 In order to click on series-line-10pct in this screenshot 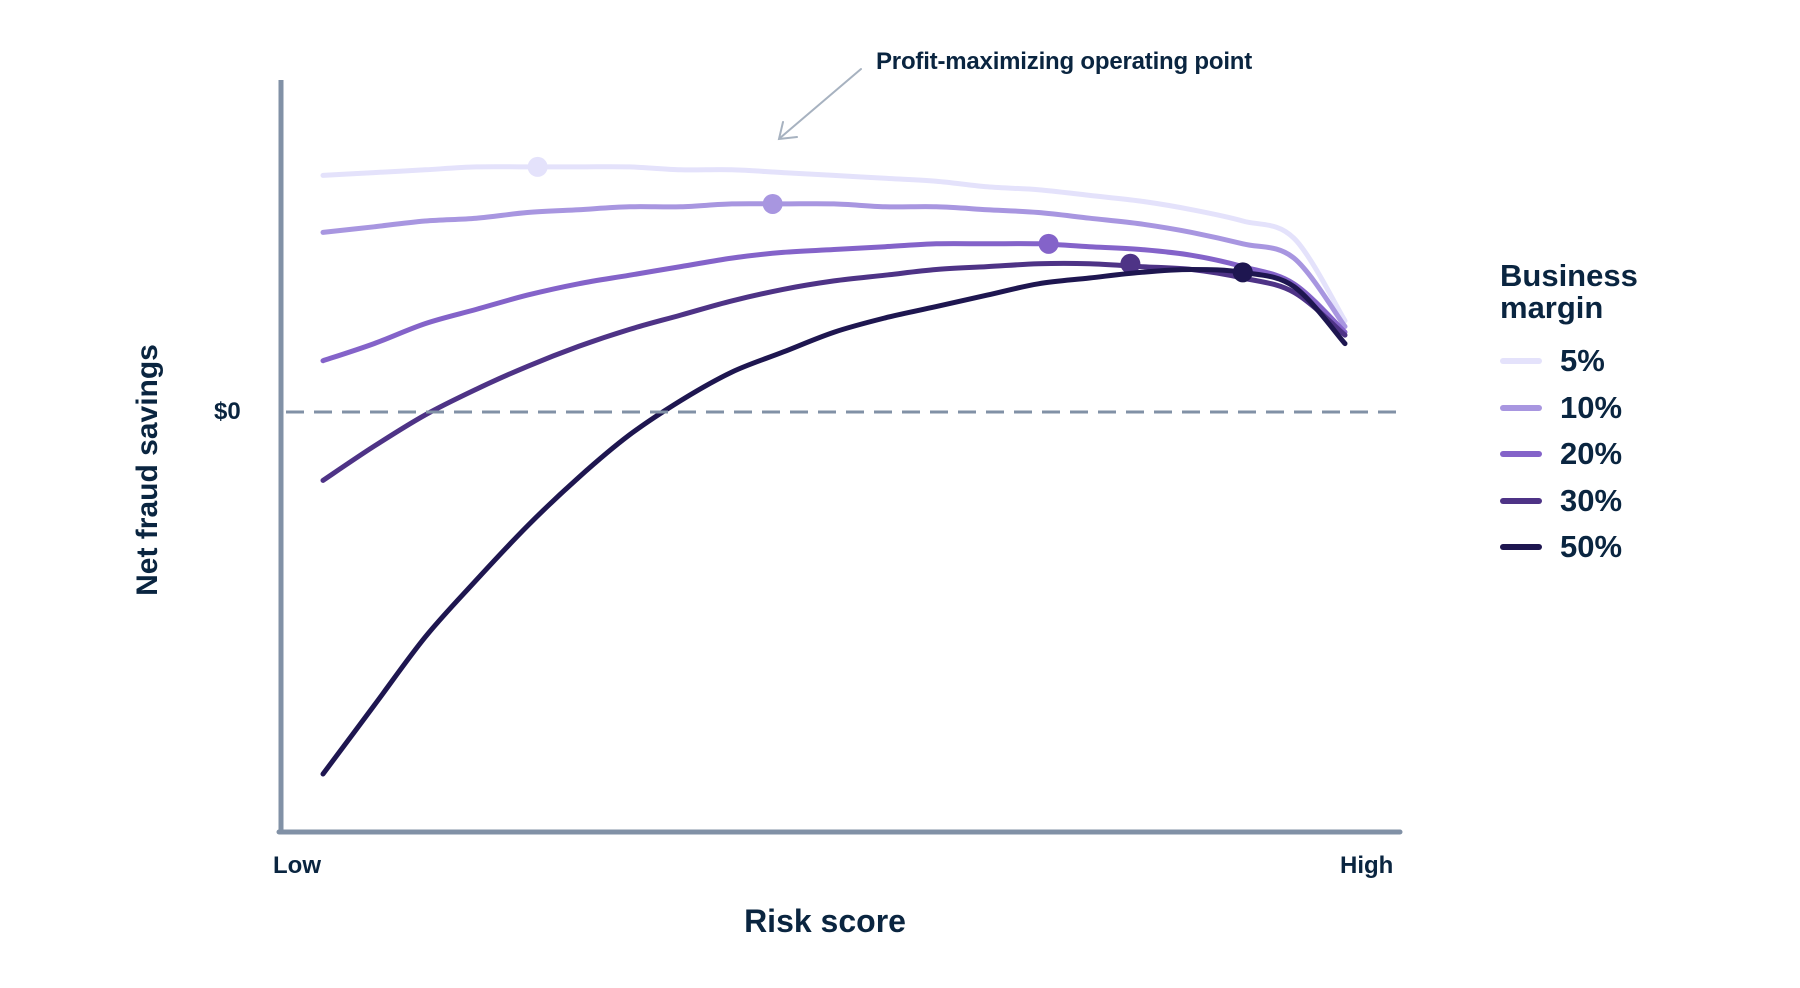, I will do `click(834, 265)`.